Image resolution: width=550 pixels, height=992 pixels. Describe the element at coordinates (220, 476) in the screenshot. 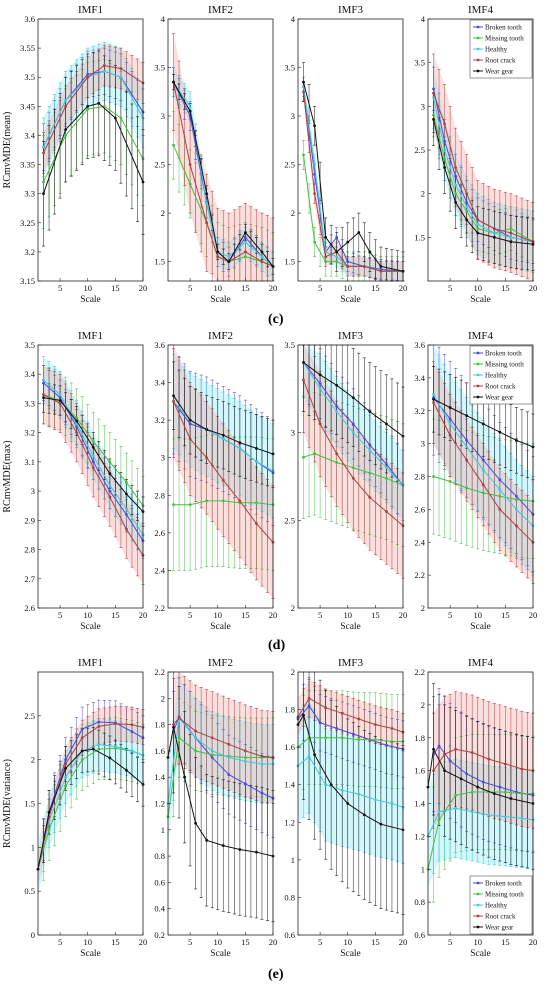

I see `plot-frame-r1-c1` at that location.